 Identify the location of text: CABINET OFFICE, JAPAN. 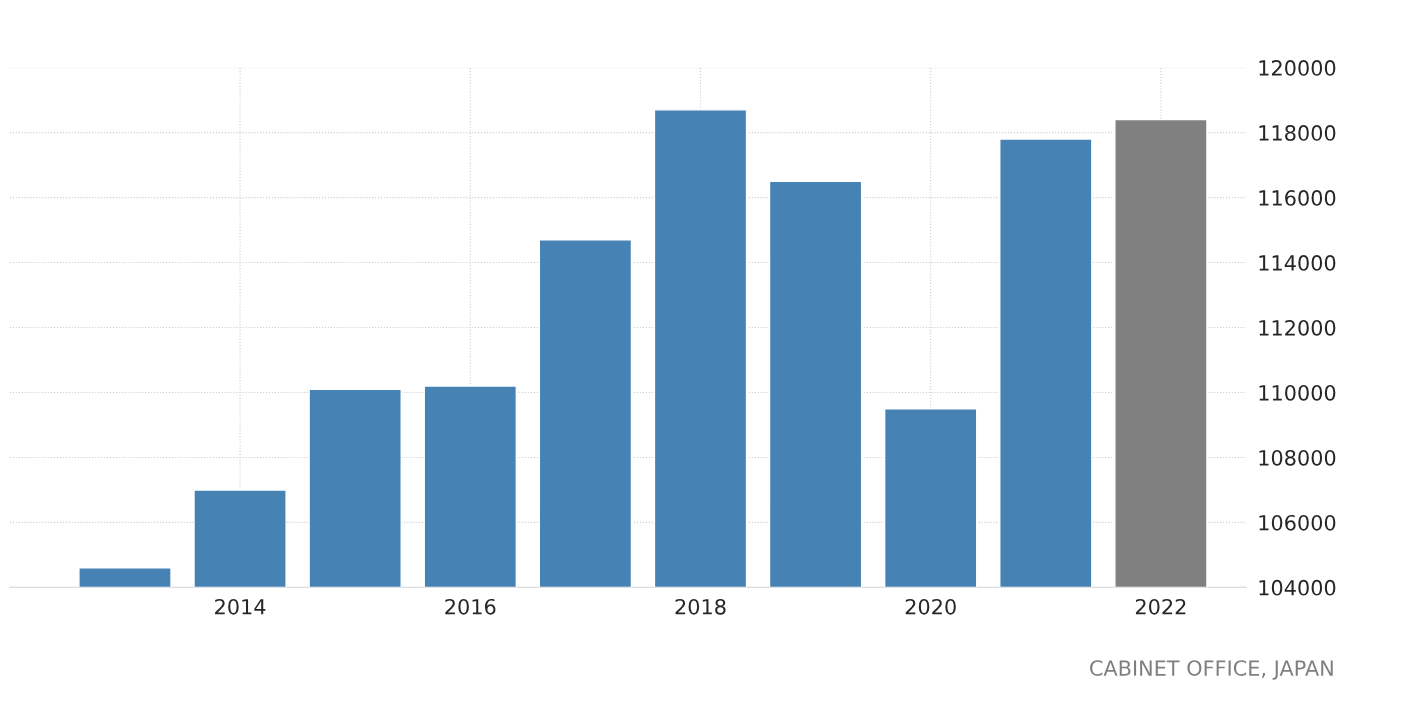
(1211, 670).